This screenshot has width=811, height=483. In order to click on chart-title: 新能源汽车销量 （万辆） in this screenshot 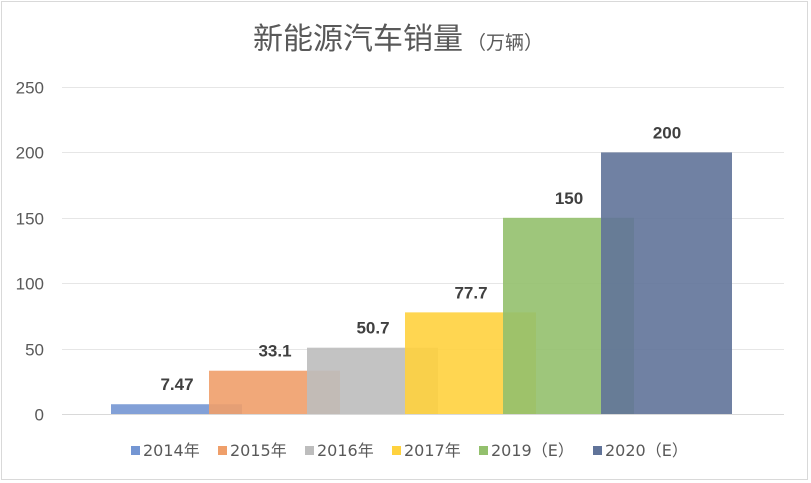, I will do `click(398, 39)`.